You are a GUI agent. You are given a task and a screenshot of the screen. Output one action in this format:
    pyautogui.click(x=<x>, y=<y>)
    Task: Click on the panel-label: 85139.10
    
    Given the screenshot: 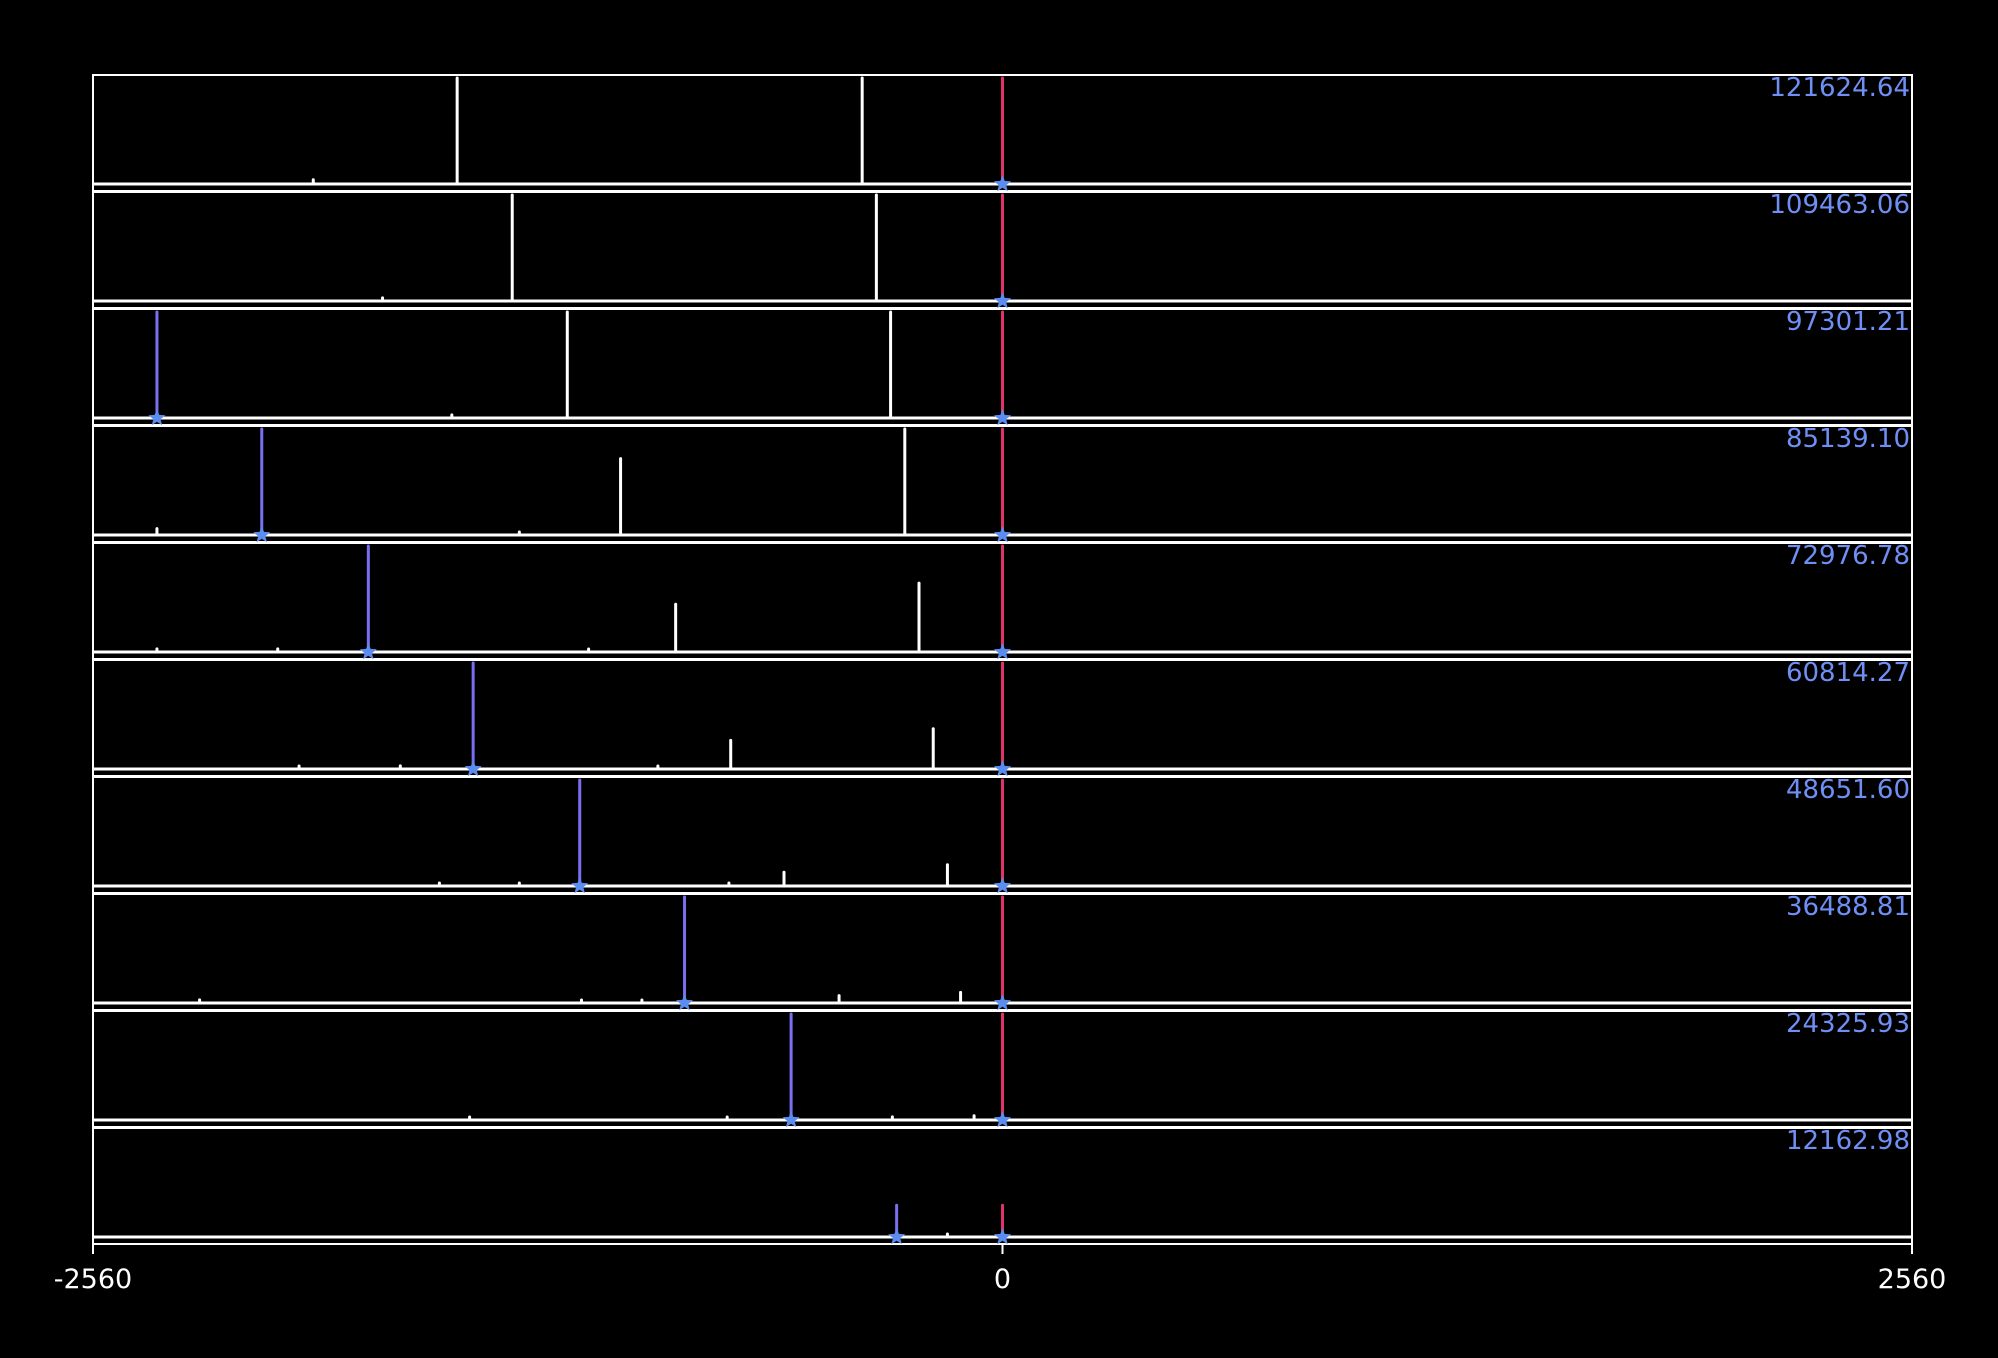 What is the action you would take?
    pyautogui.click(x=1848, y=439)
    